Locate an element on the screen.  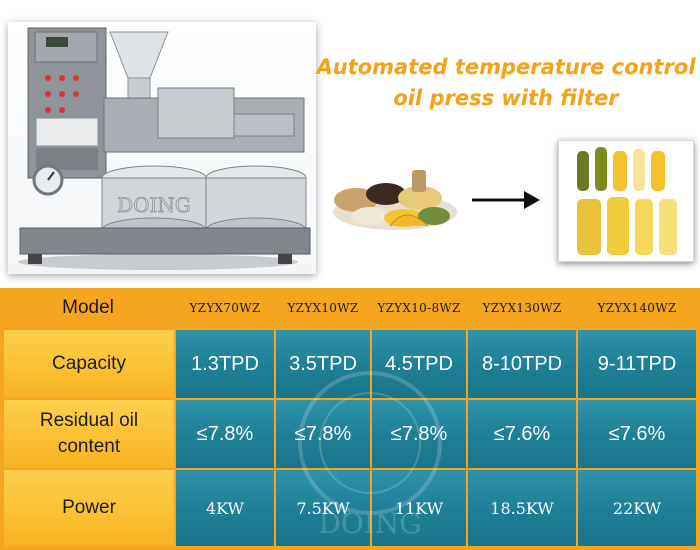
capacity-value-5: 9-11TPD is located at coordinates (637, 364).